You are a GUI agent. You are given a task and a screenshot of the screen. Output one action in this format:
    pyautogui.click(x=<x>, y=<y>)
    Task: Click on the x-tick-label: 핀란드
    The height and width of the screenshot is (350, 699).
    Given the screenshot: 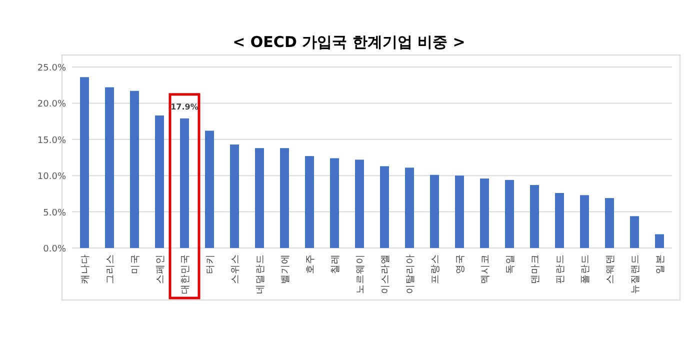 What is the action you would take?
    pyautogui.click(x=560, y=269)
    